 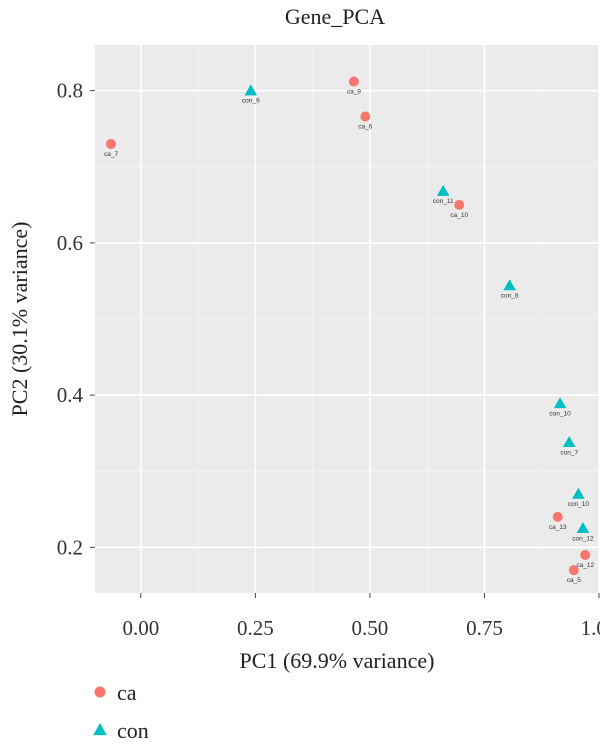 I want to click on point-label: con_9, so click(x=251, y=101).